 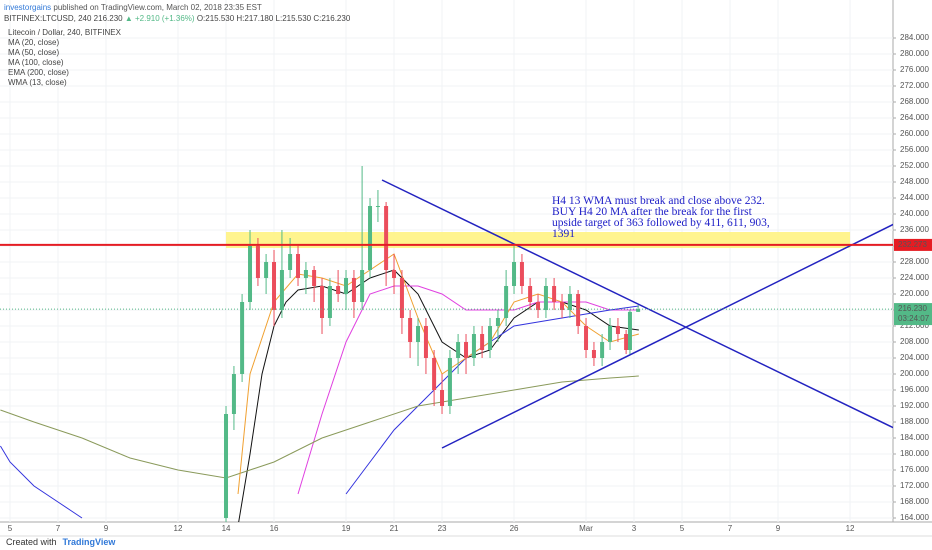 What do you see at coordinates (914, 469) in the screenshot?
I see `y-tick-label: 176.000` at bounding box center [914, 469].